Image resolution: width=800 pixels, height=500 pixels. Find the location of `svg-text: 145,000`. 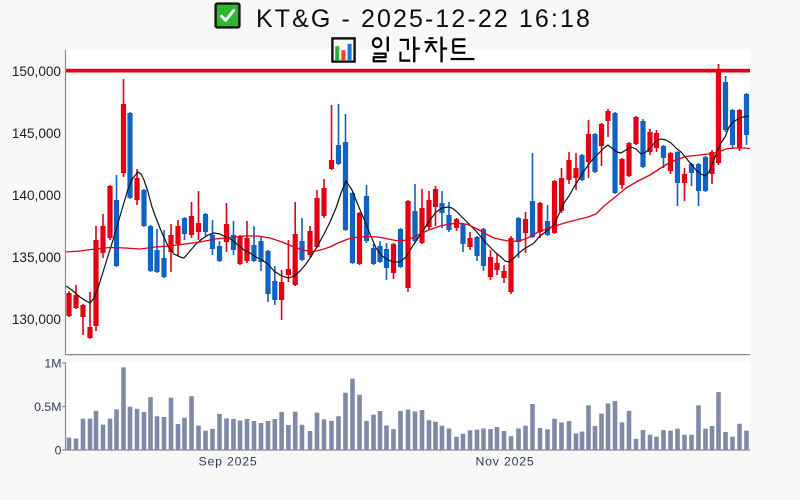

svg-text: 145,000 is located at coordinates (37, 133).